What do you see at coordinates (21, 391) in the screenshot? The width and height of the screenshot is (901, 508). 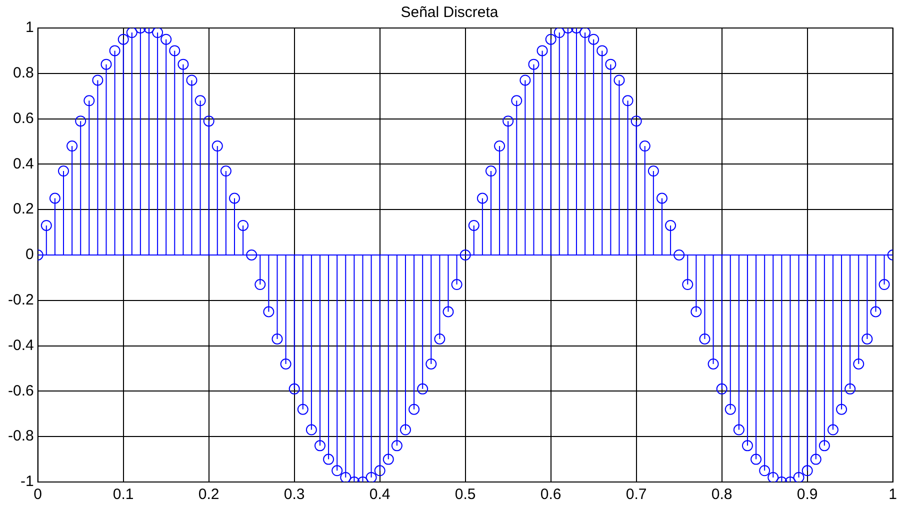 I see `y-tick-label: -0.6` at bounding box center [21, 391].